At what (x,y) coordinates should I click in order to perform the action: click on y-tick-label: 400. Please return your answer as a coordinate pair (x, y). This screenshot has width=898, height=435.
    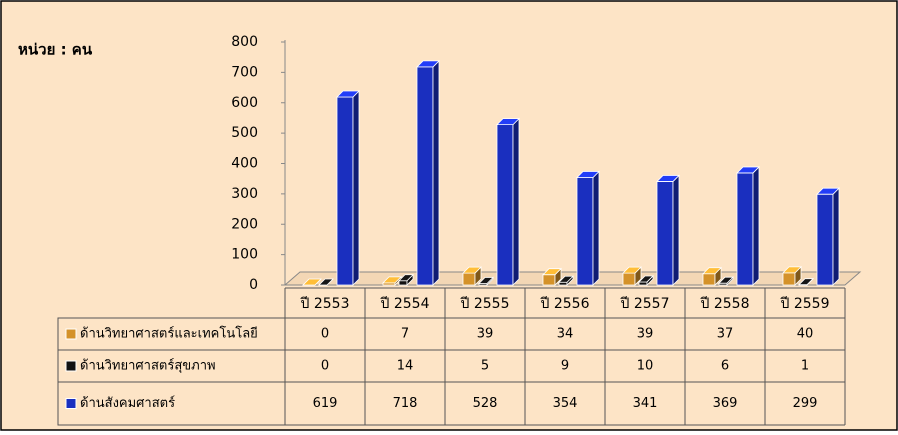
    Looking at the image, I should click on (244, 164).